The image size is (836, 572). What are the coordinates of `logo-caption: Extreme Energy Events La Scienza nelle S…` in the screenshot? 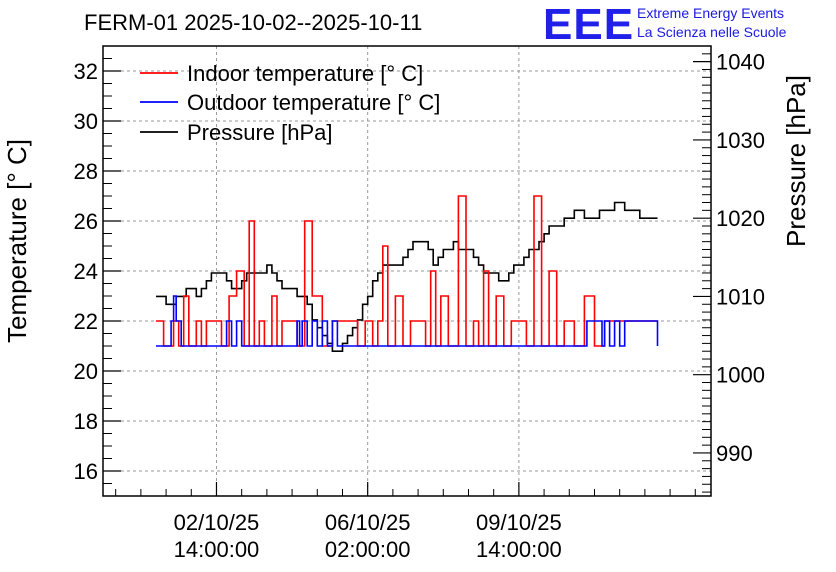 It's located at (711, 23).